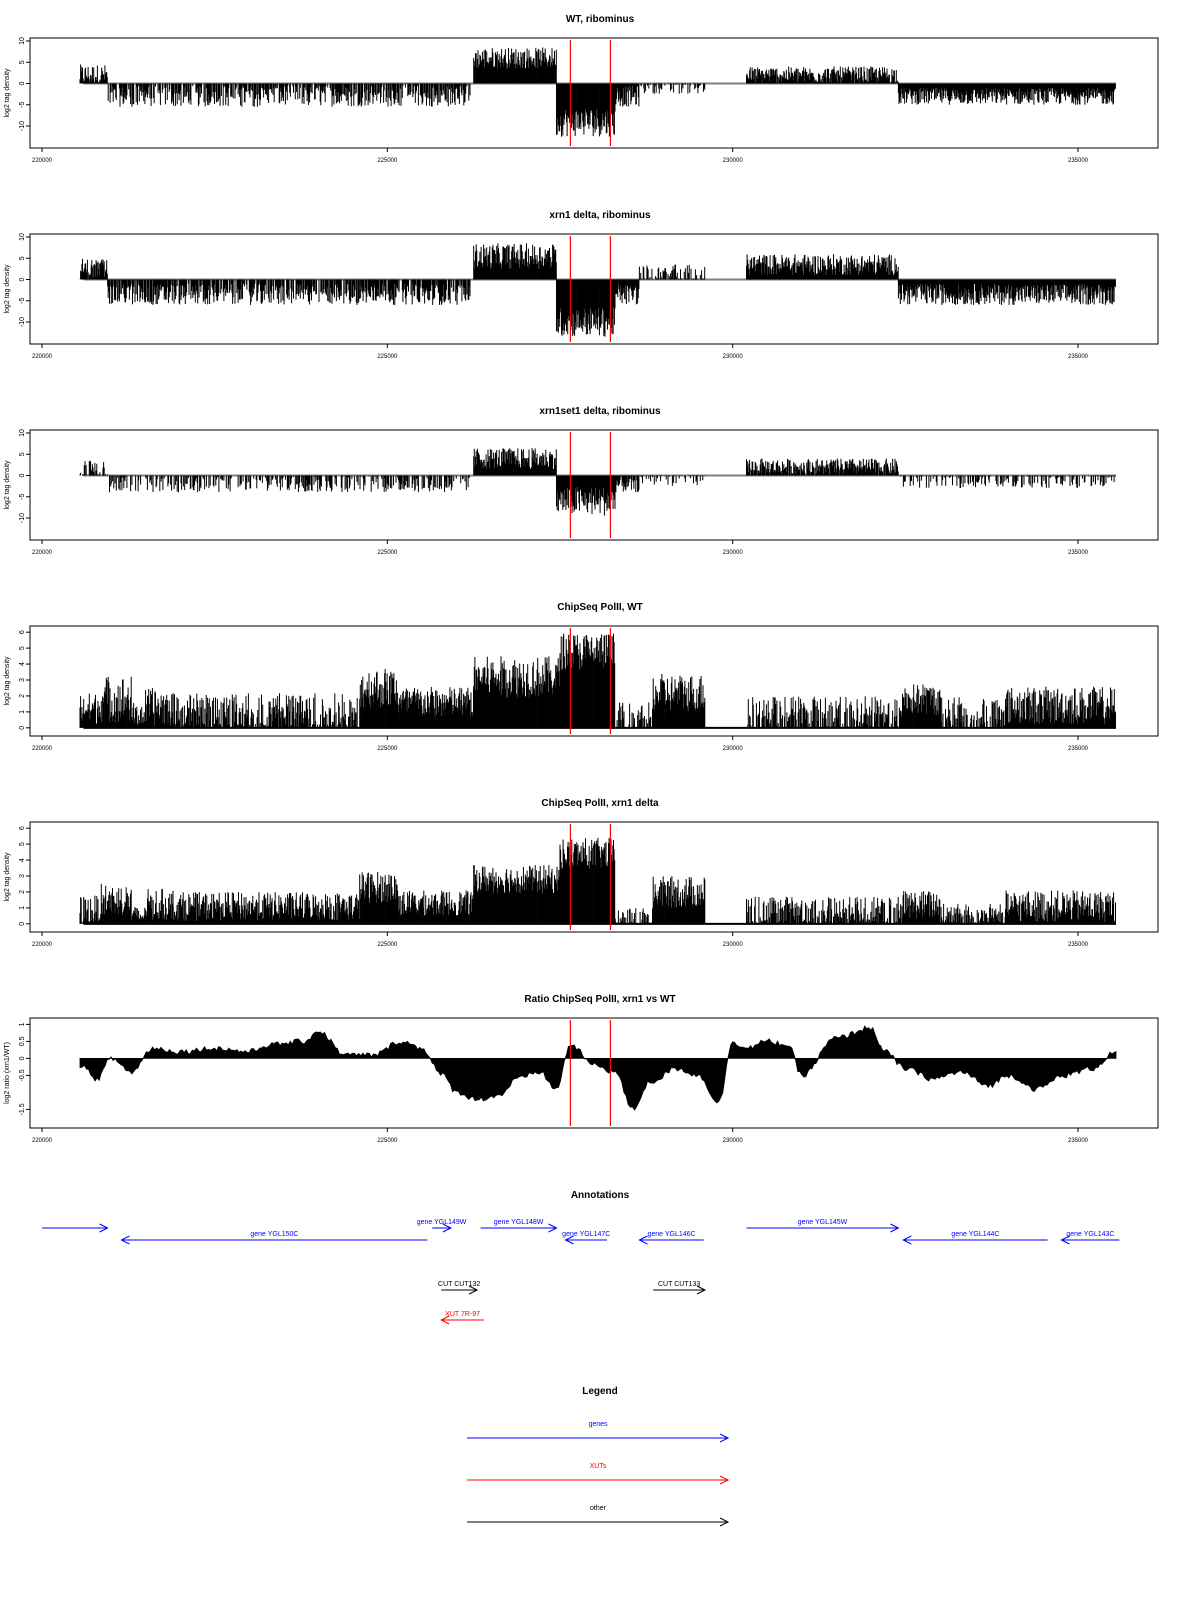  I want to click on chart-title: xrn1set1 delta, ribominus, so click(600, 411).